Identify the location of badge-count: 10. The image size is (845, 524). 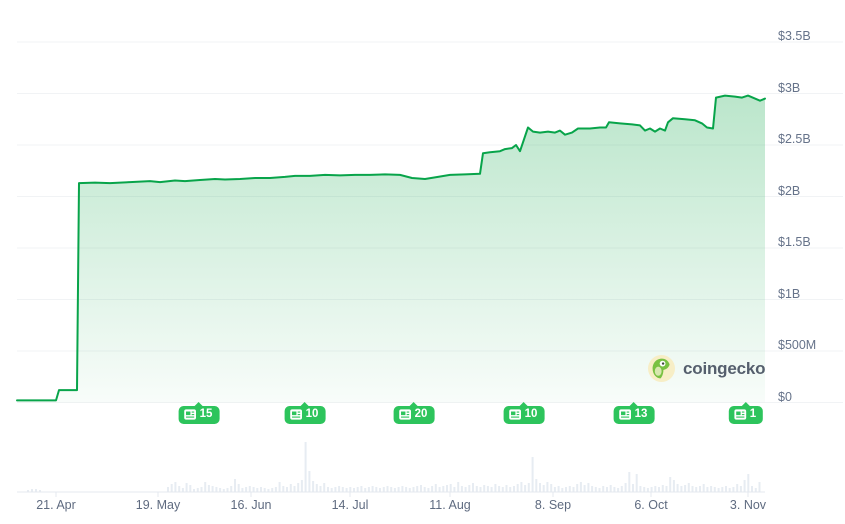
(312, 414).